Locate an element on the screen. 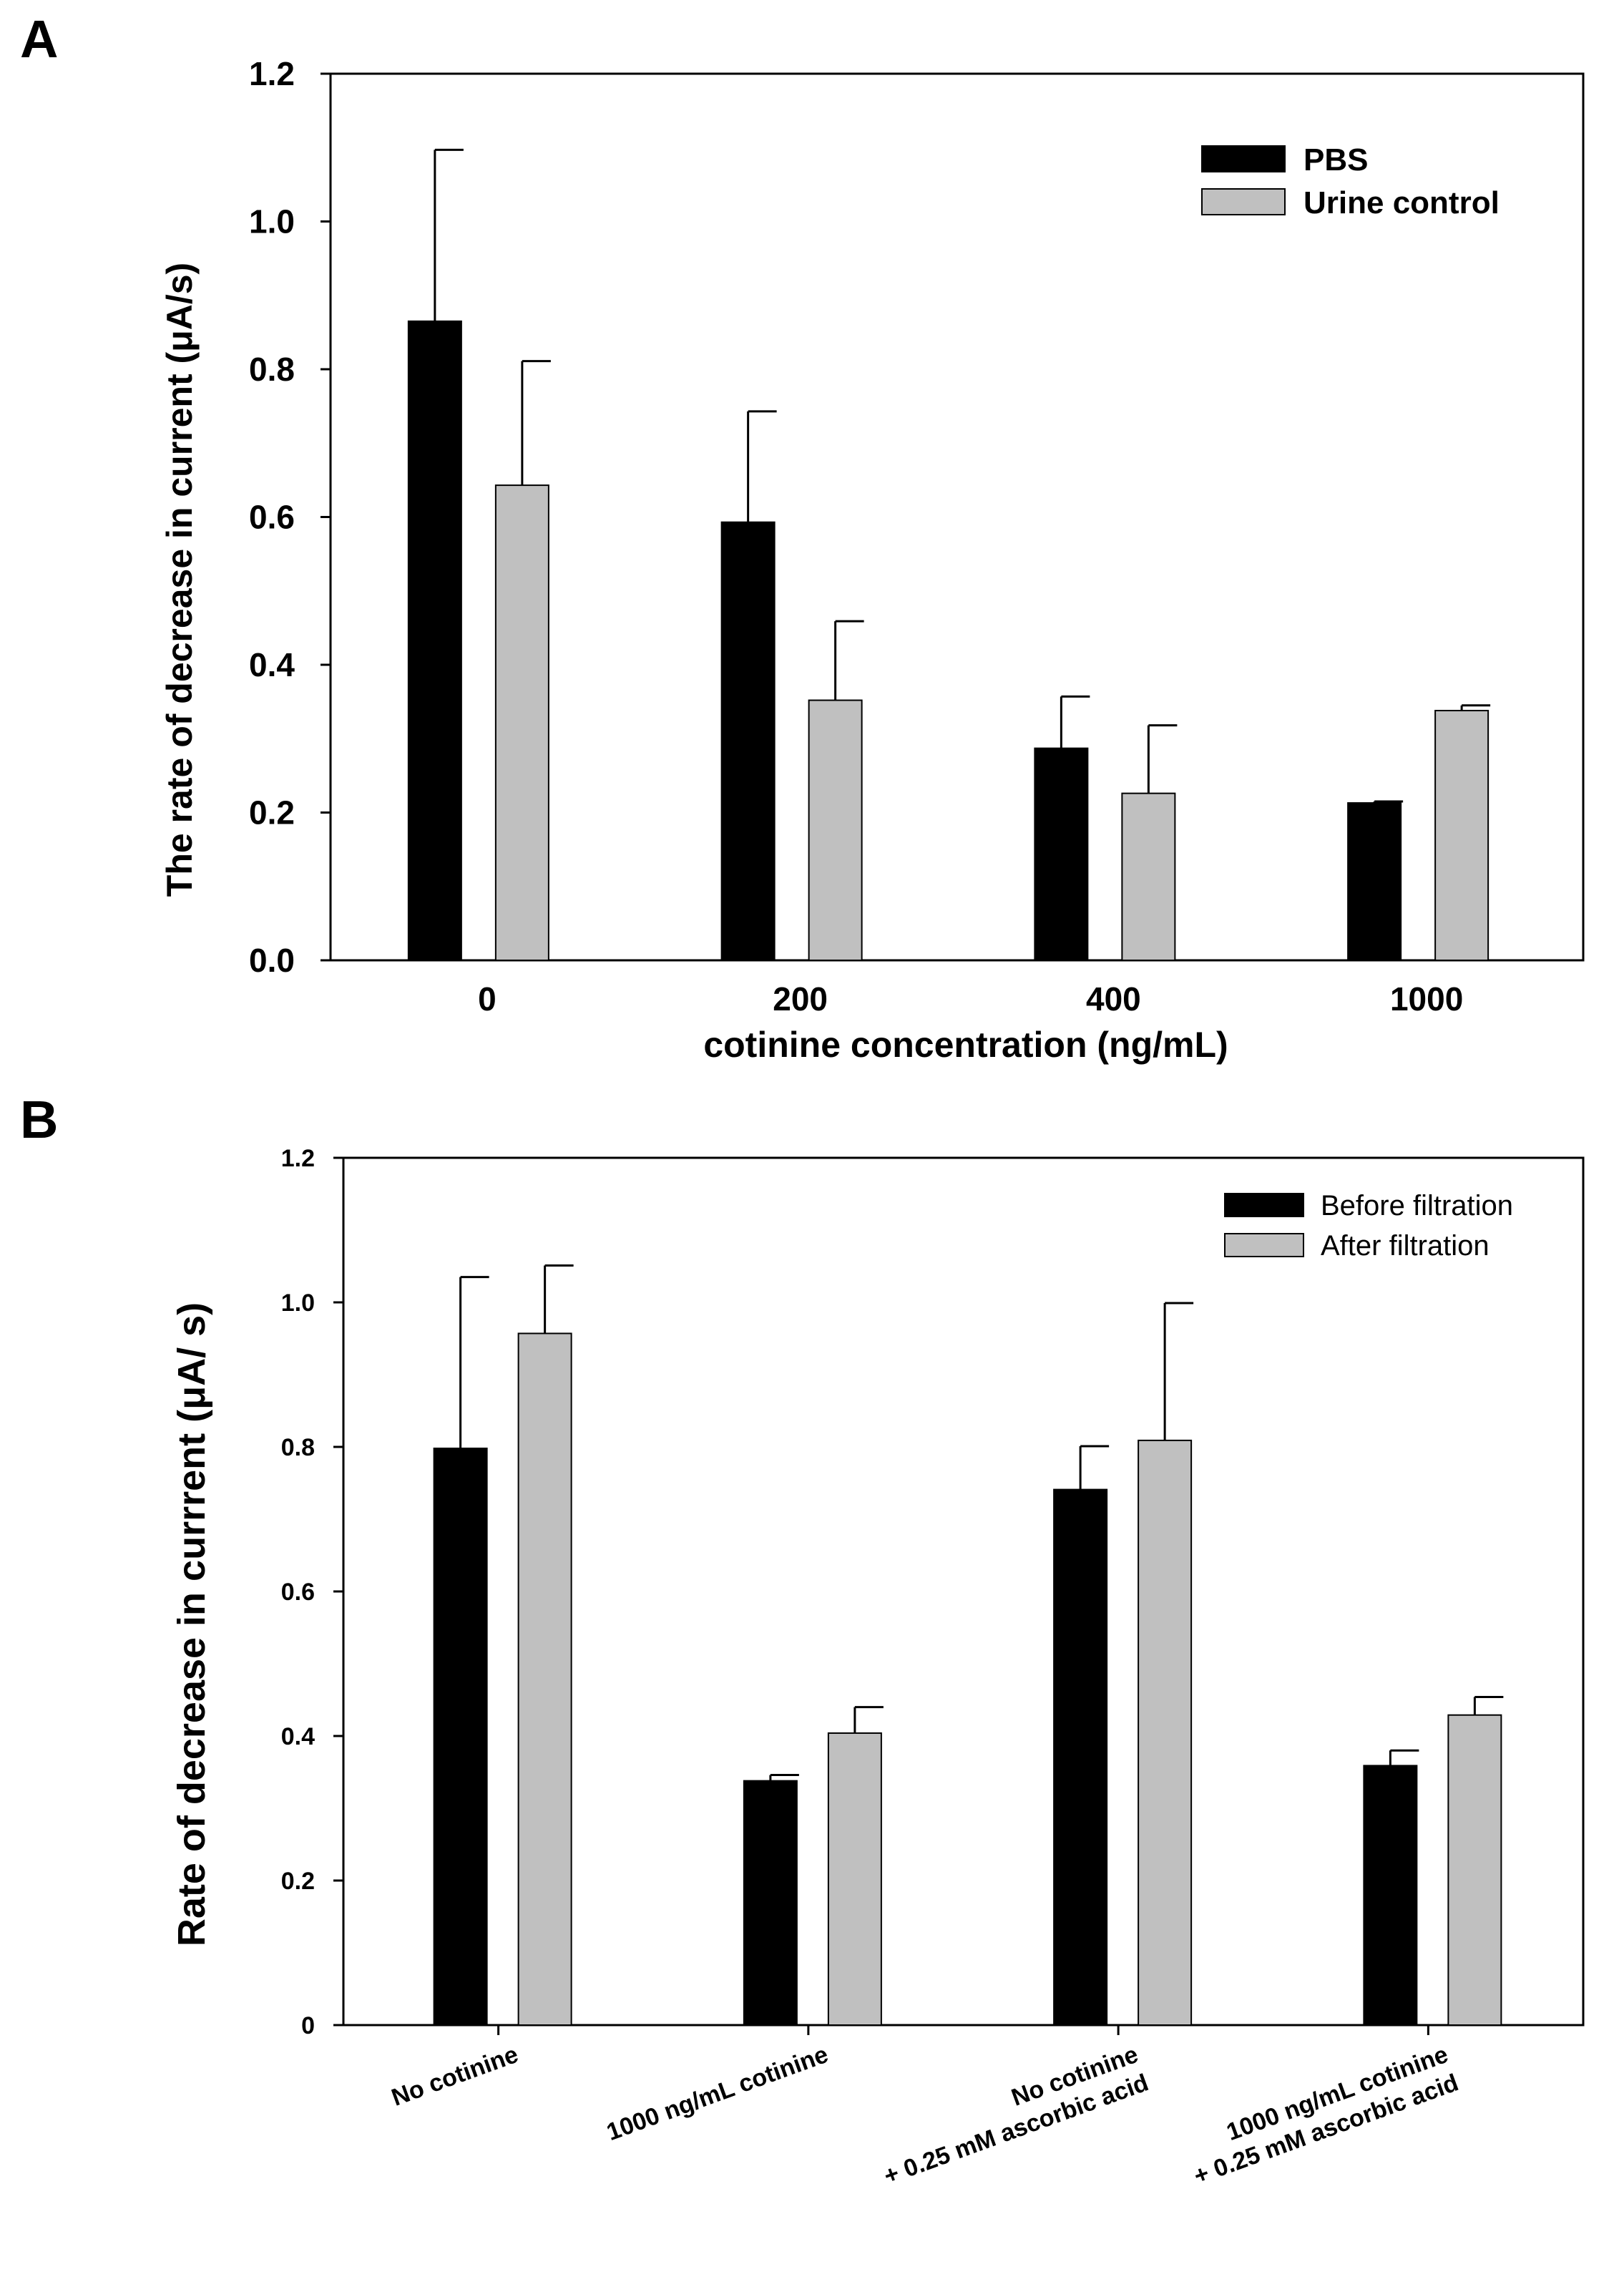  y-axis-label-a: The rate of decrease in current (μA/s) is located at coordinates (180, 580).